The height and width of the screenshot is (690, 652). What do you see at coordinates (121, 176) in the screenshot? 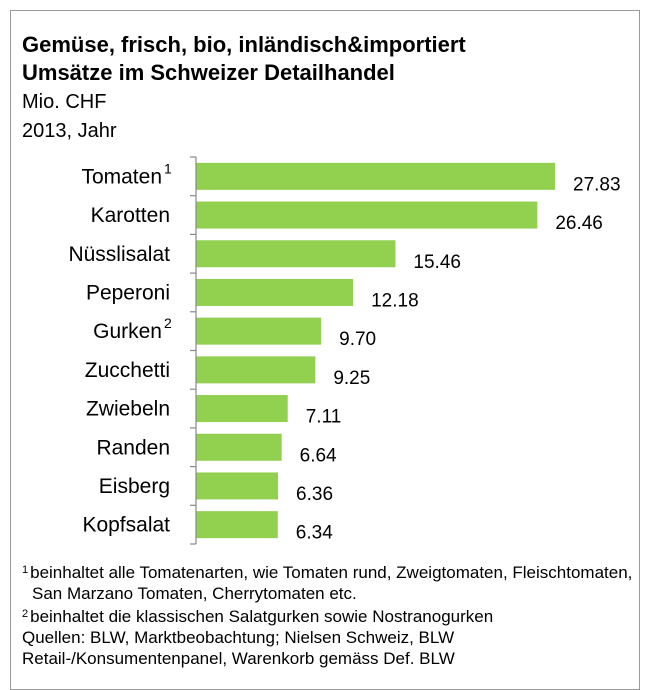
I see `y-tick-label: Tomaten` at bounding box center [121, 176].